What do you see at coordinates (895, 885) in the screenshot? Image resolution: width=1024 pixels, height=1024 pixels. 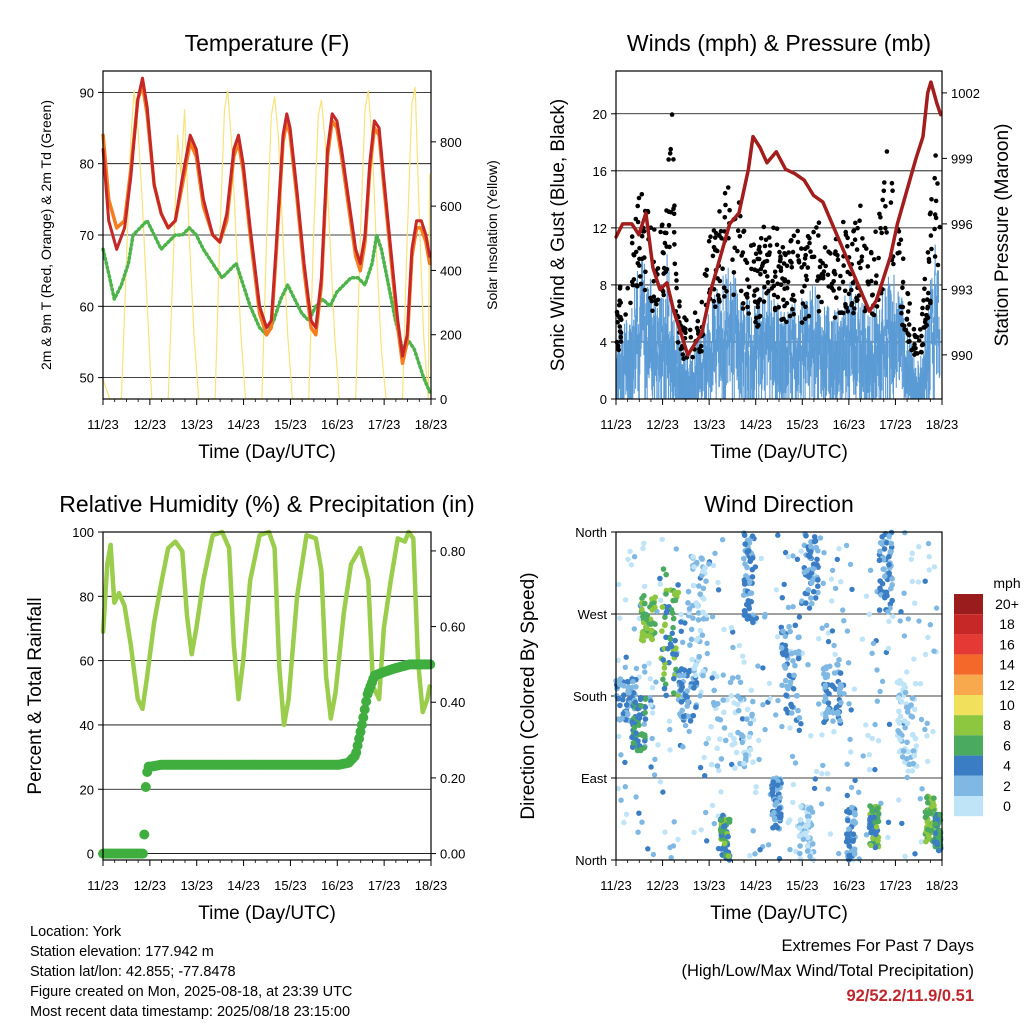 I see `x-tick-label: 17/23` at bounding box center [895, 885].